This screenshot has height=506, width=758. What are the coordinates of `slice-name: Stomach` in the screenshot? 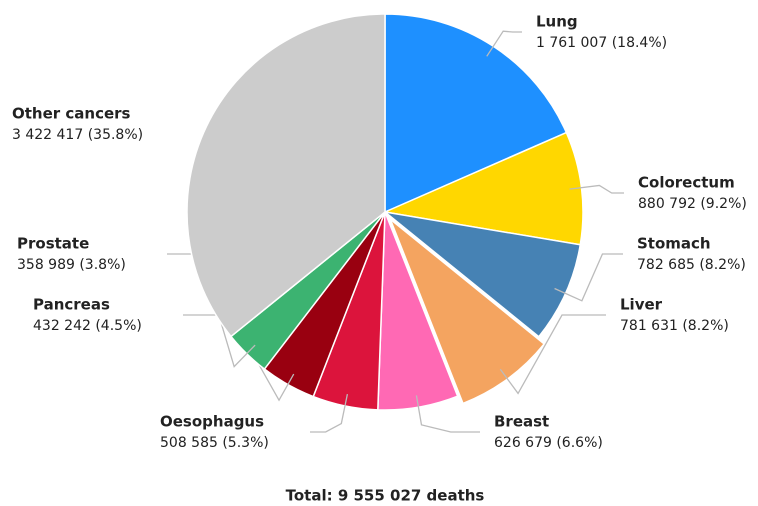 It's located at (674, 244).